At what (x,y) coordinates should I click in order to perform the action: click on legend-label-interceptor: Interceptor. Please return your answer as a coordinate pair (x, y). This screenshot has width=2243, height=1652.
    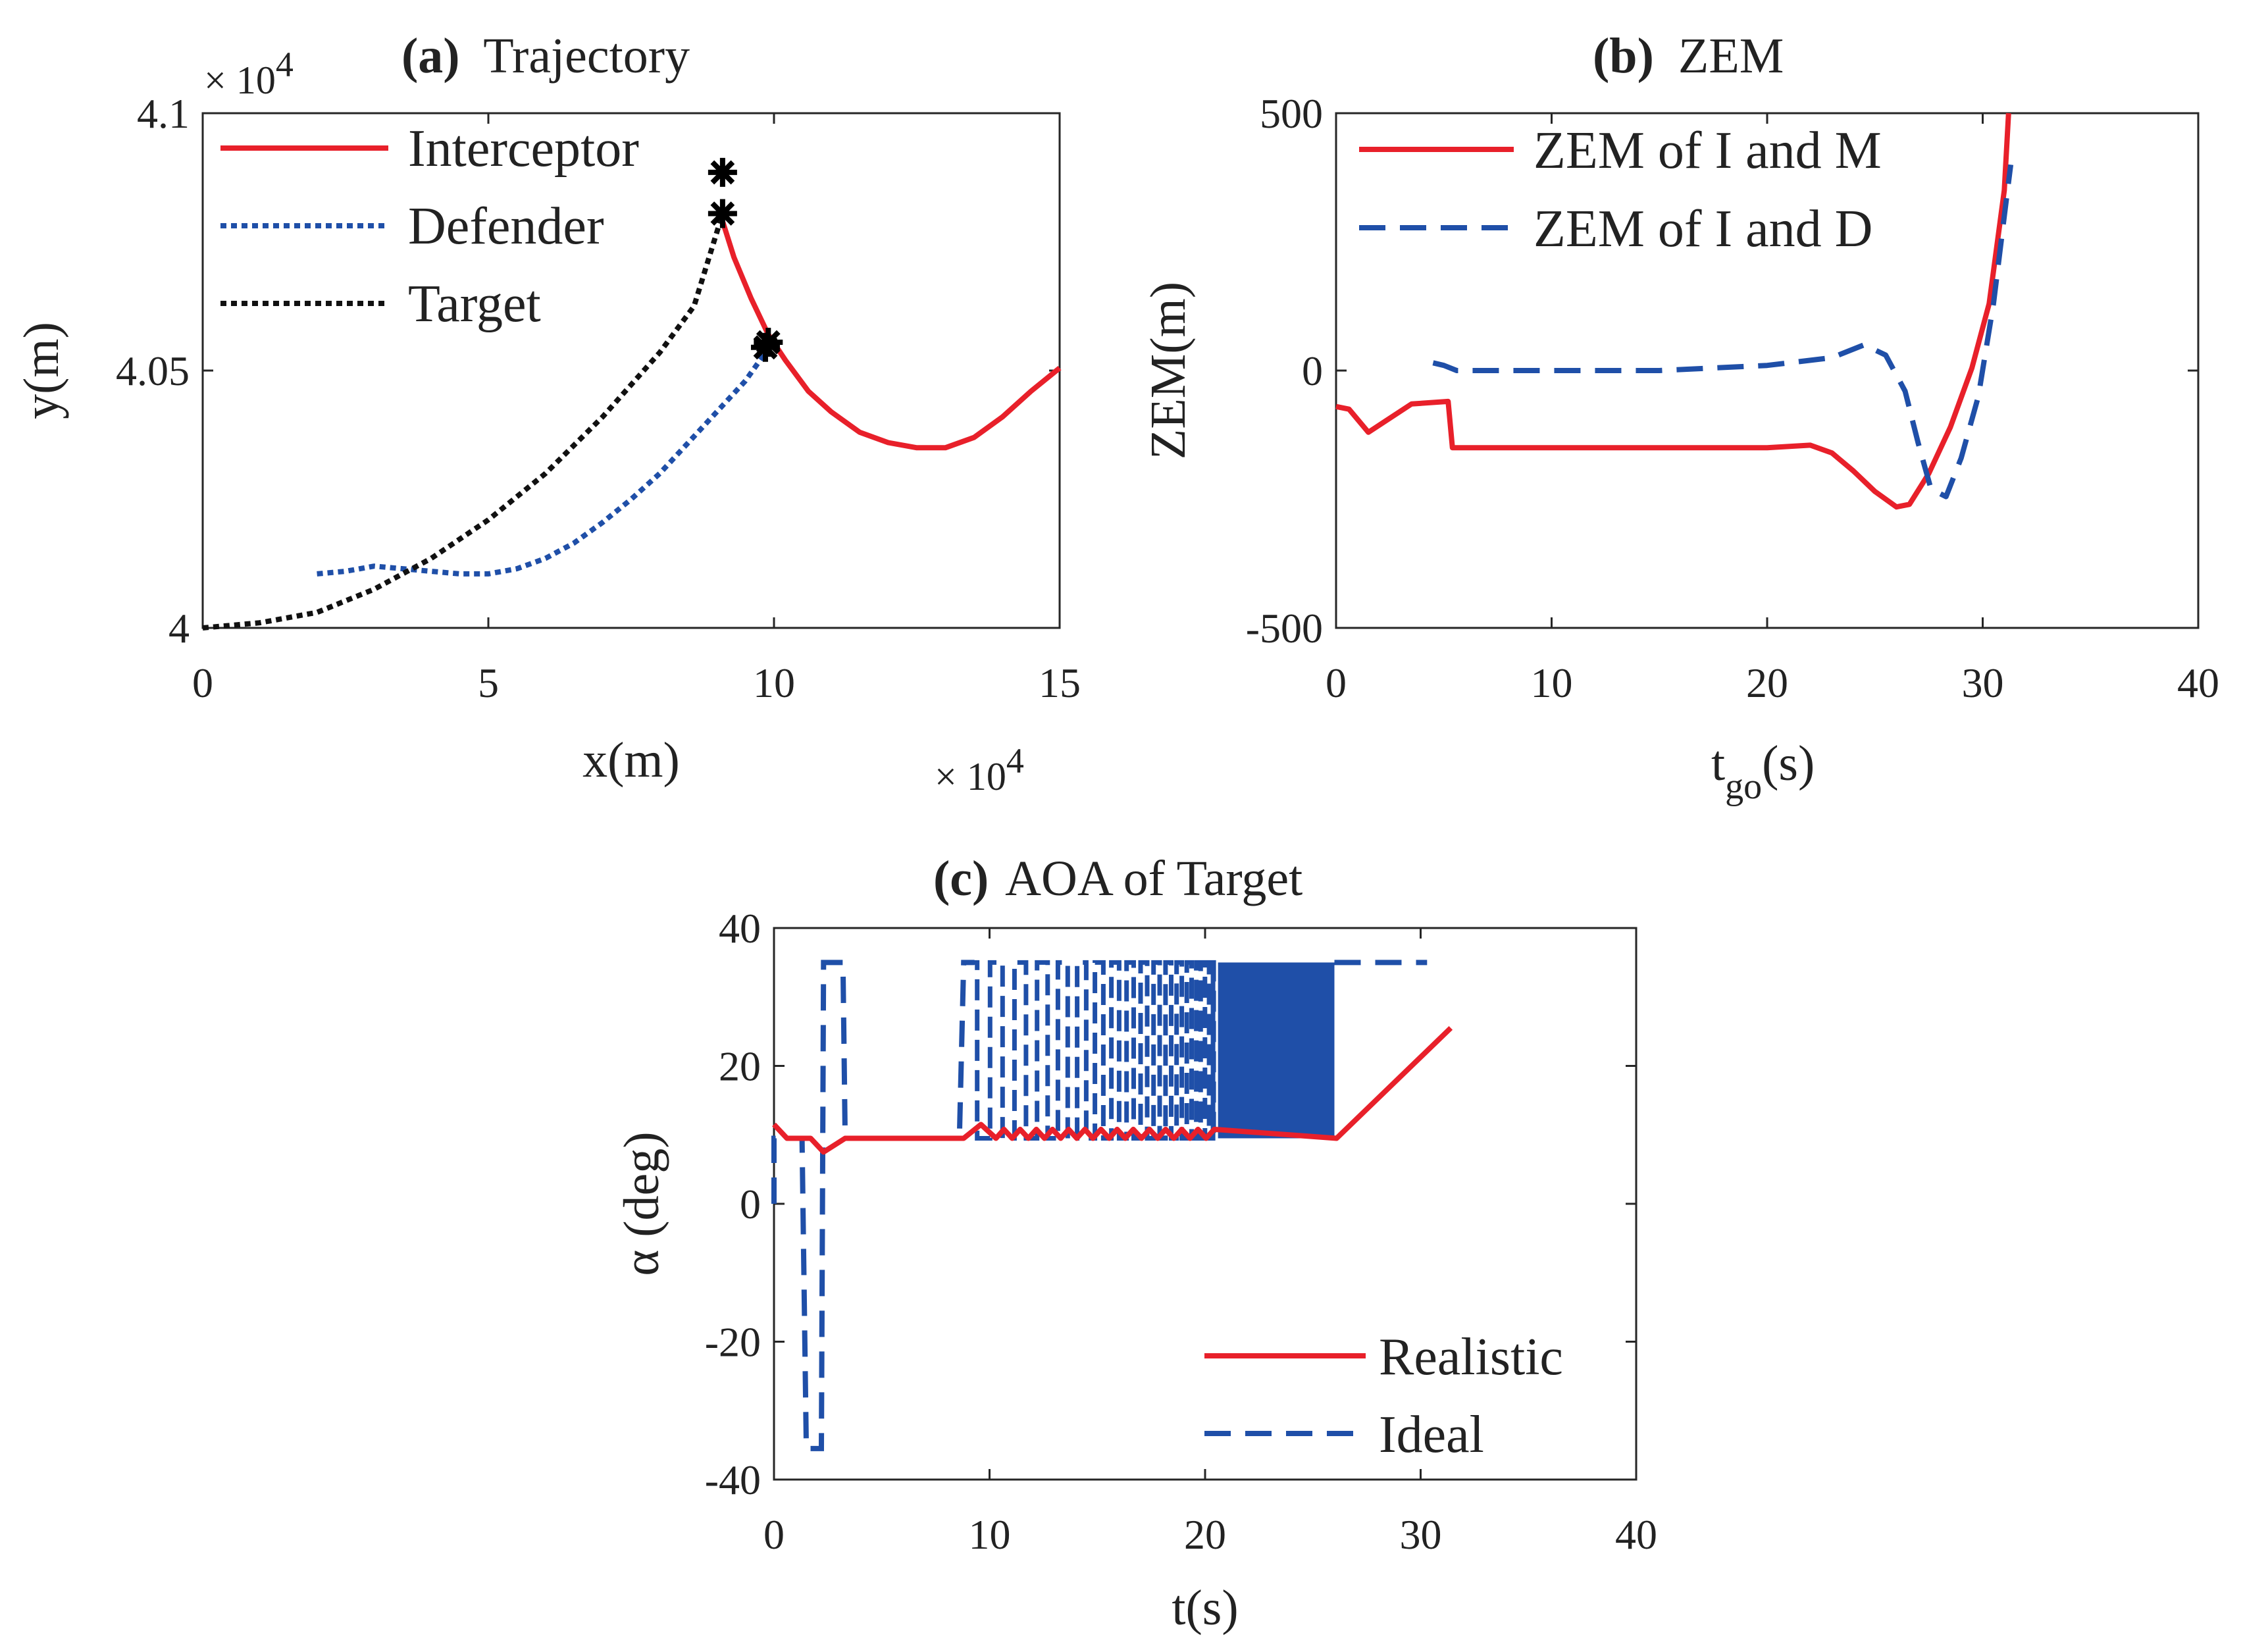
    Looking at the image, I should click on (523, 149).